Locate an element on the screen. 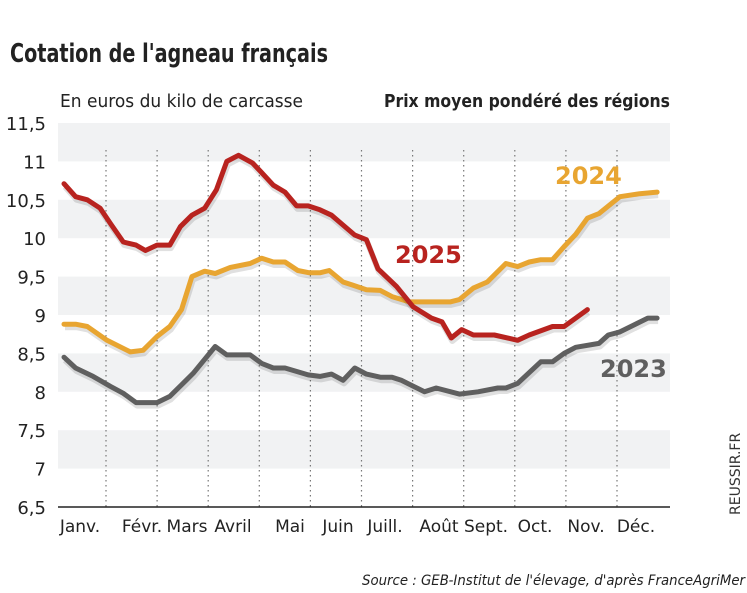 Image resolution: width=747 pixels, height=593 pixels. x-tick-label: Juin is located at coordinates (337, 527).